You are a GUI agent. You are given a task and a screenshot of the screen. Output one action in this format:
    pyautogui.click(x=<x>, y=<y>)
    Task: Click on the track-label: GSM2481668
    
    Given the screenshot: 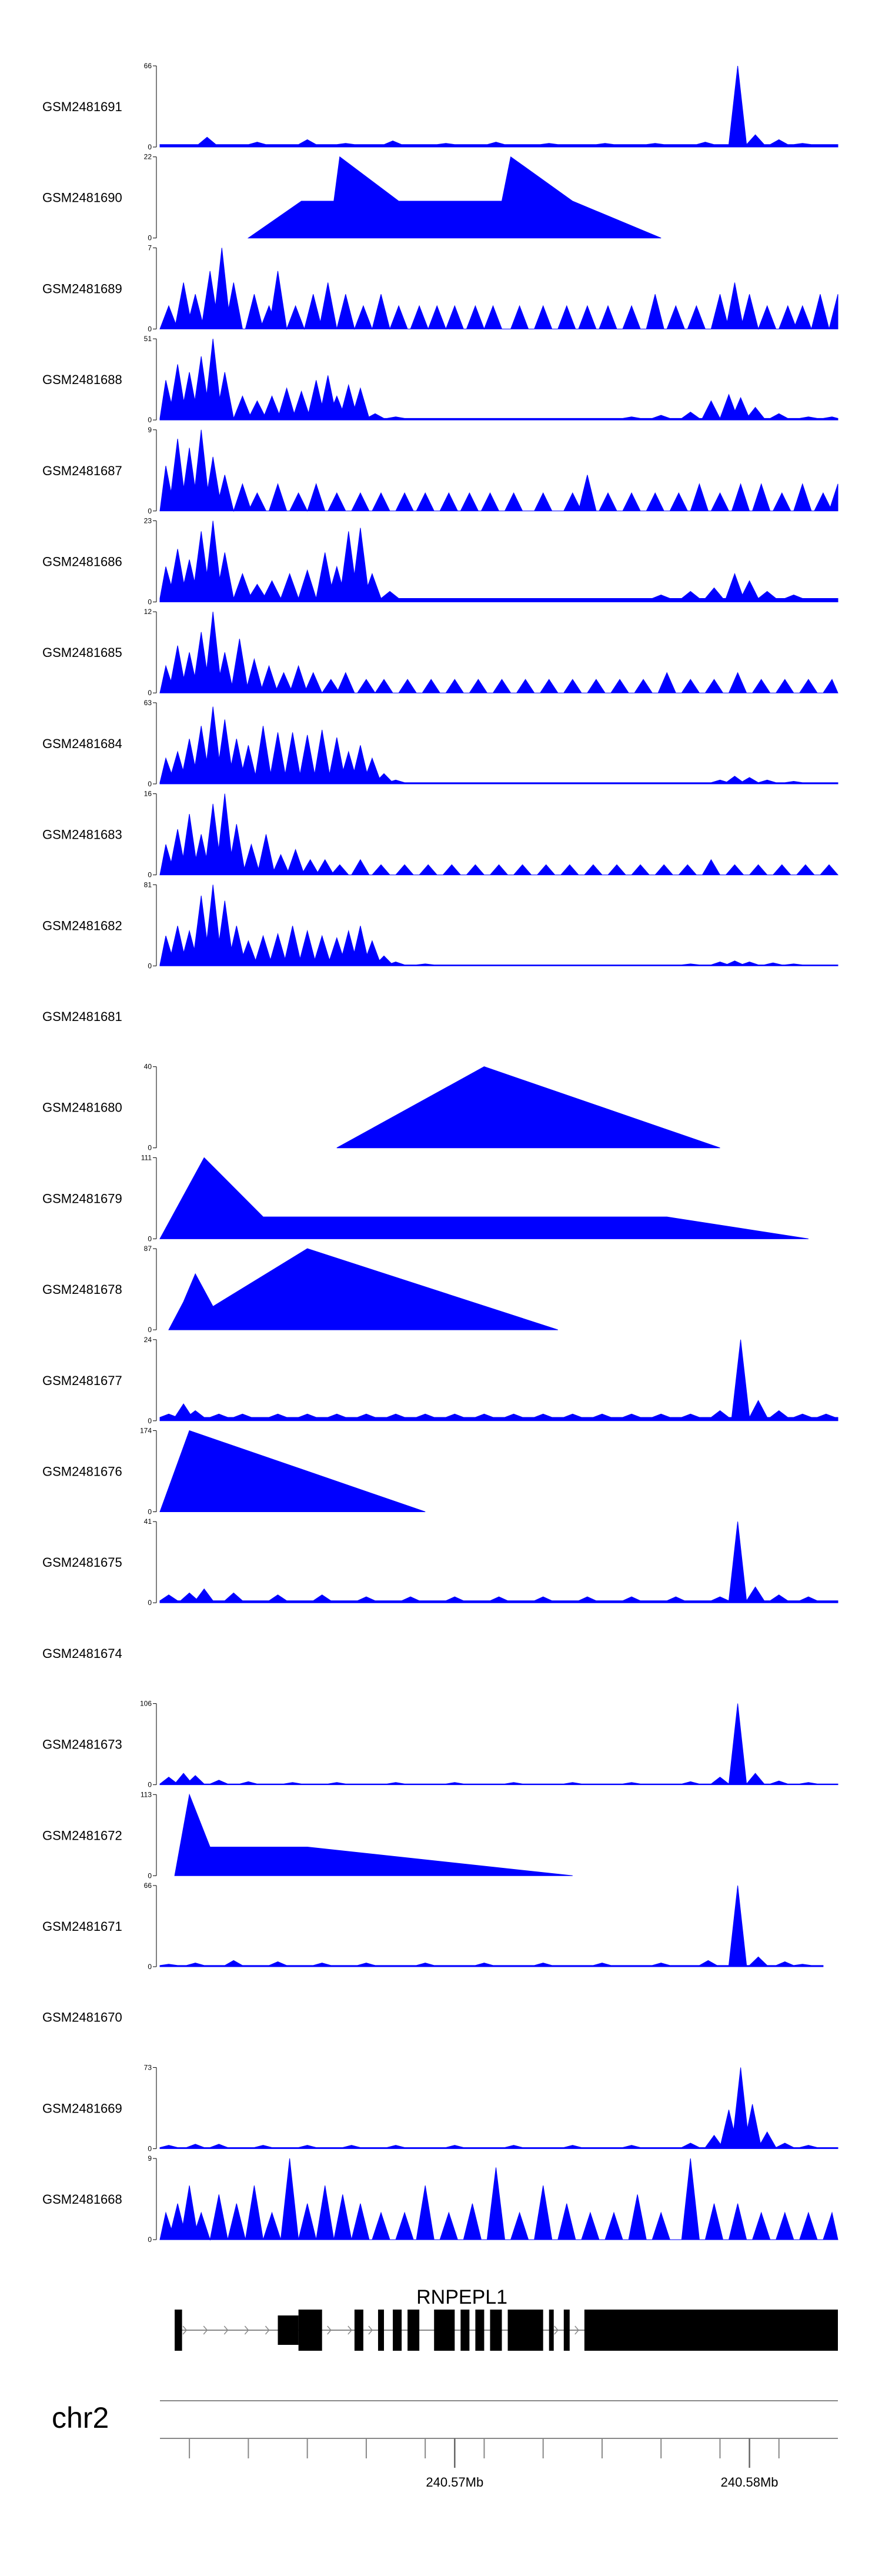 What is the action you would take?
    pyautogui.click(x=82, y=2199)
    